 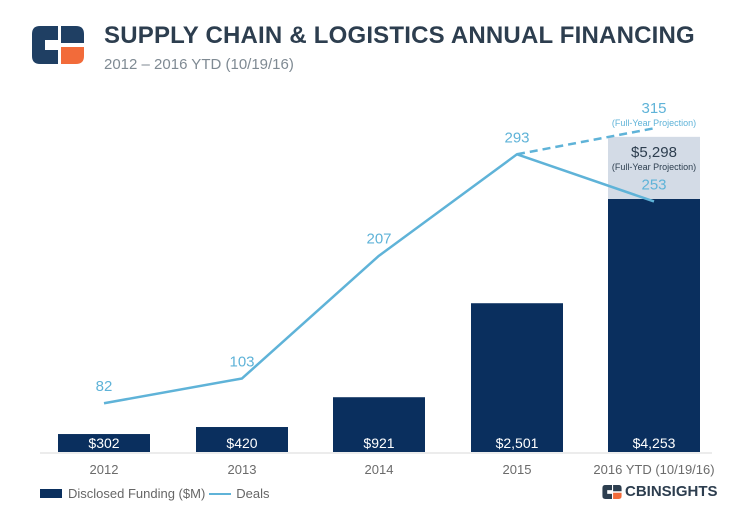 What do you see at coordinates (517, 443) in the screenshot?
I see `funding-bar-label: $2,501` at bounding box center [517, 443].